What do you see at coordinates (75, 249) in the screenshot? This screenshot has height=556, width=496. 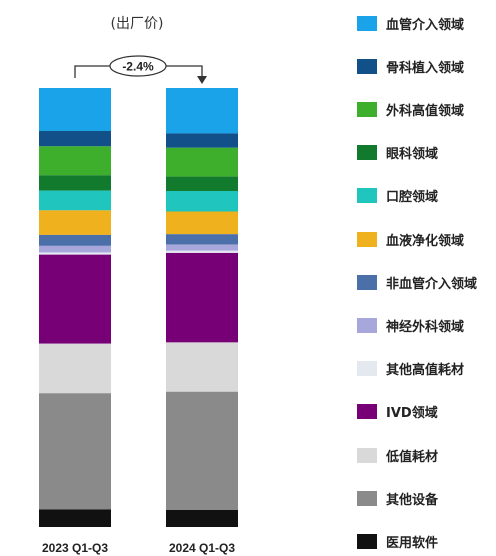 I see `bar-segment-8-2023-q1-q3` at bounding box center [75, 249].